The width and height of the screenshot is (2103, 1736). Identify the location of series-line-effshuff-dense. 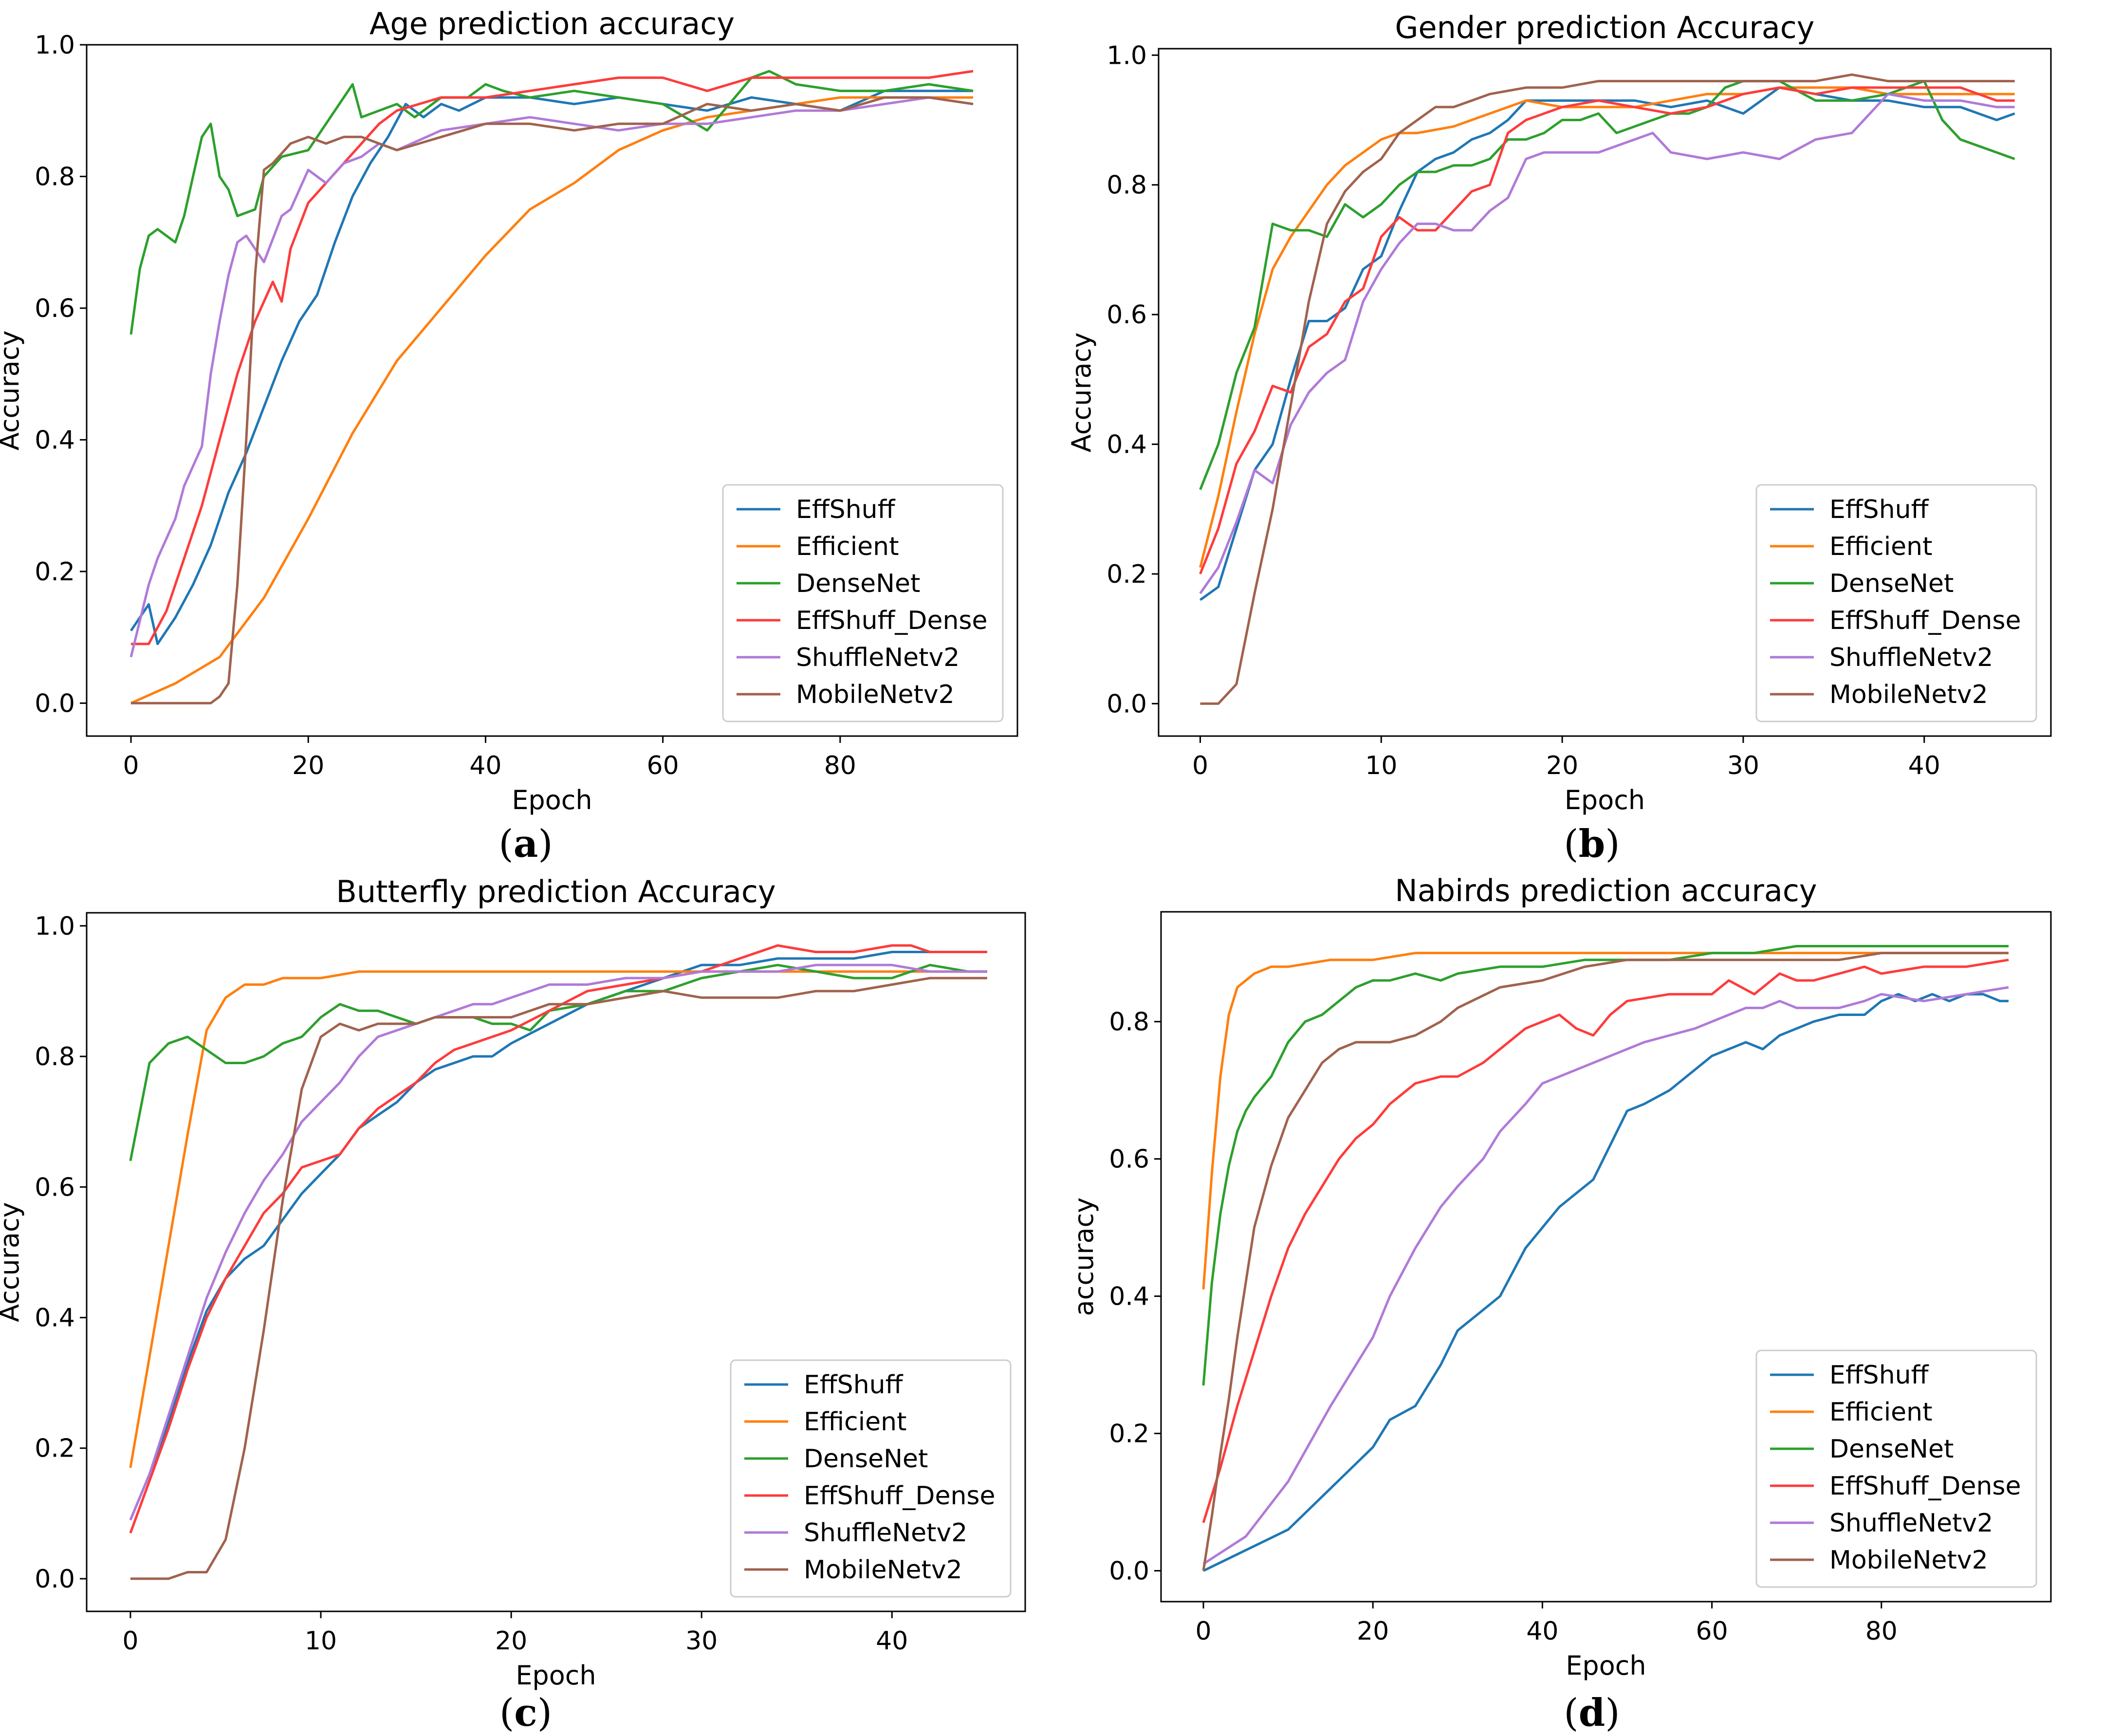
(1605, 1241).